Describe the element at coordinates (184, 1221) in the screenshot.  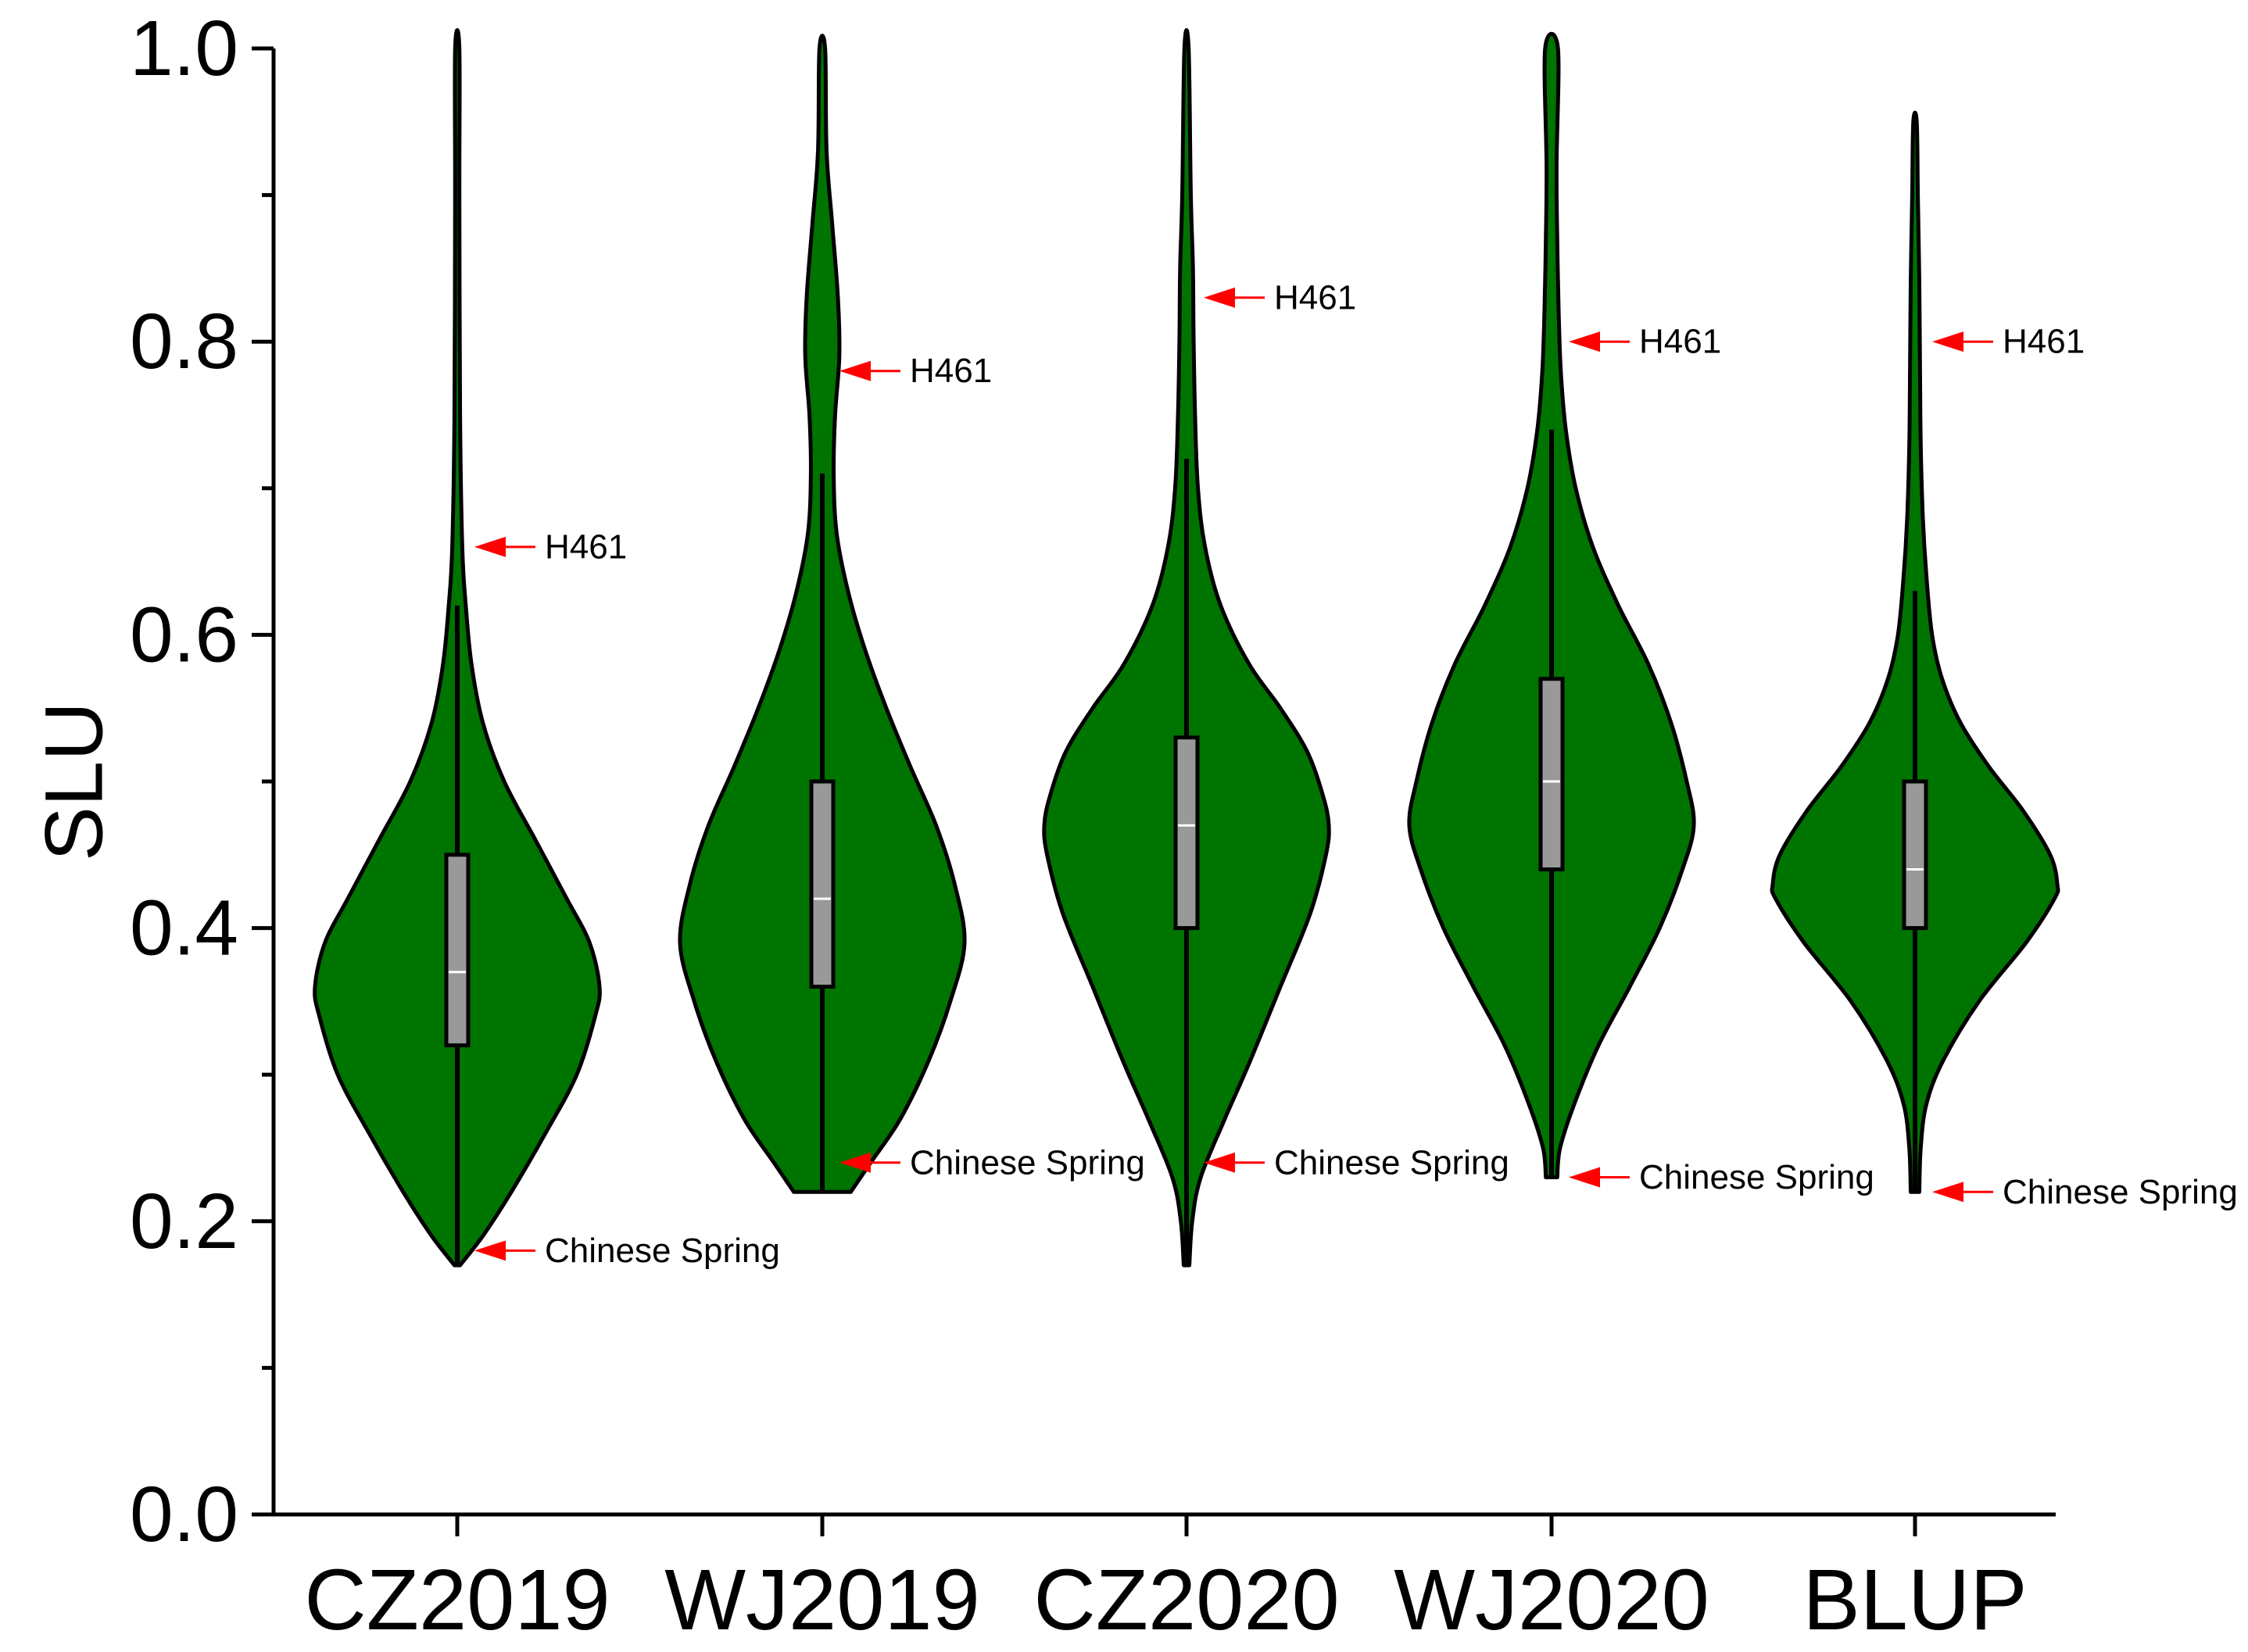
I see `y-tick-label: 0.2` at that location.